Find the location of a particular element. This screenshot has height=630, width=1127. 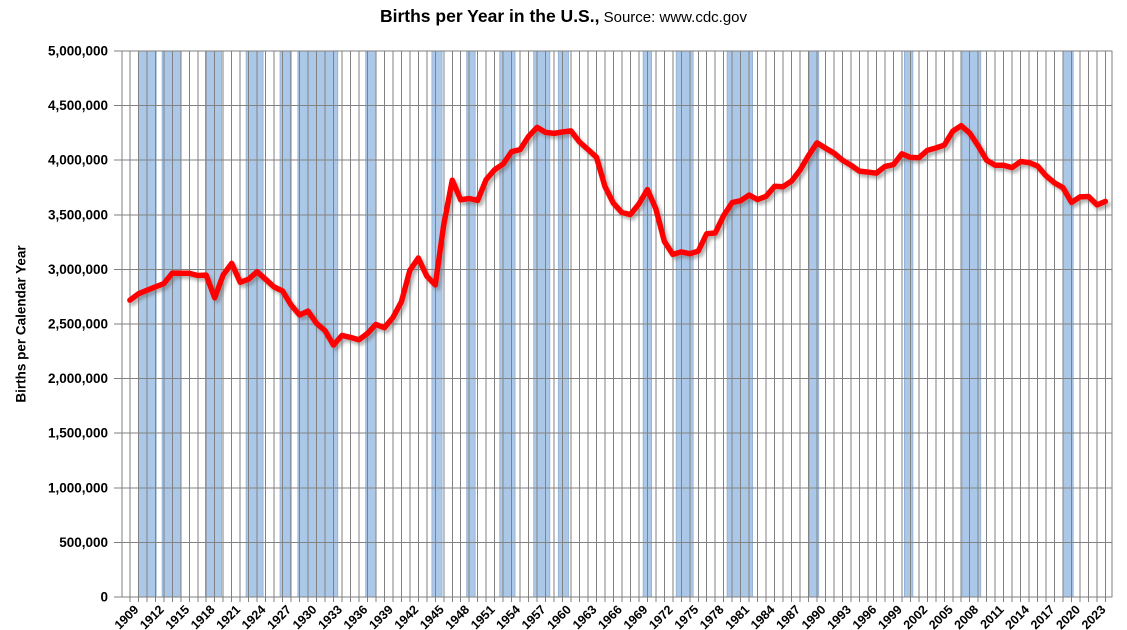

y-axis-tick-label: 500,000 is located at coordinates (83, 542).